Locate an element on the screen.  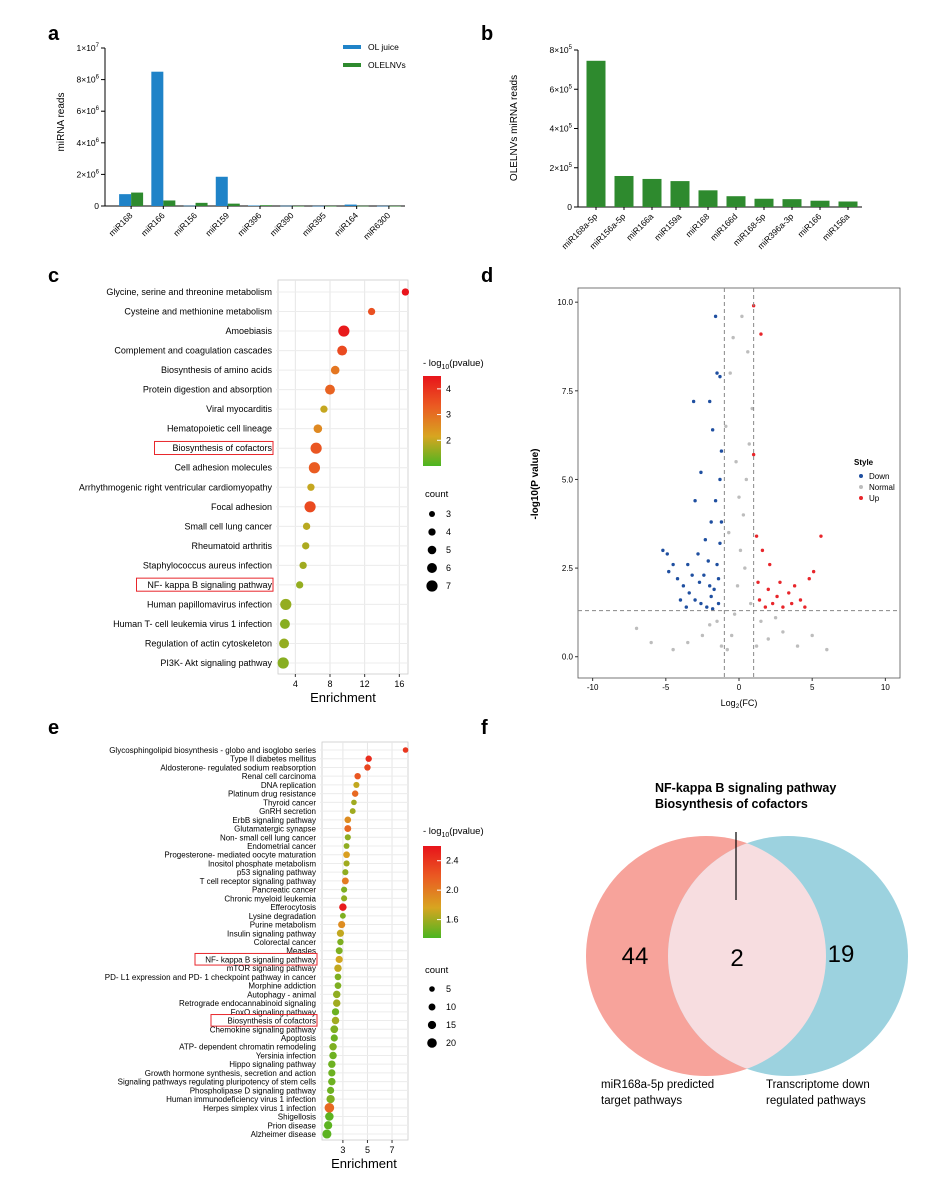
b-ytick-label: 8×10⁵ is located at coordinates (561, 50).